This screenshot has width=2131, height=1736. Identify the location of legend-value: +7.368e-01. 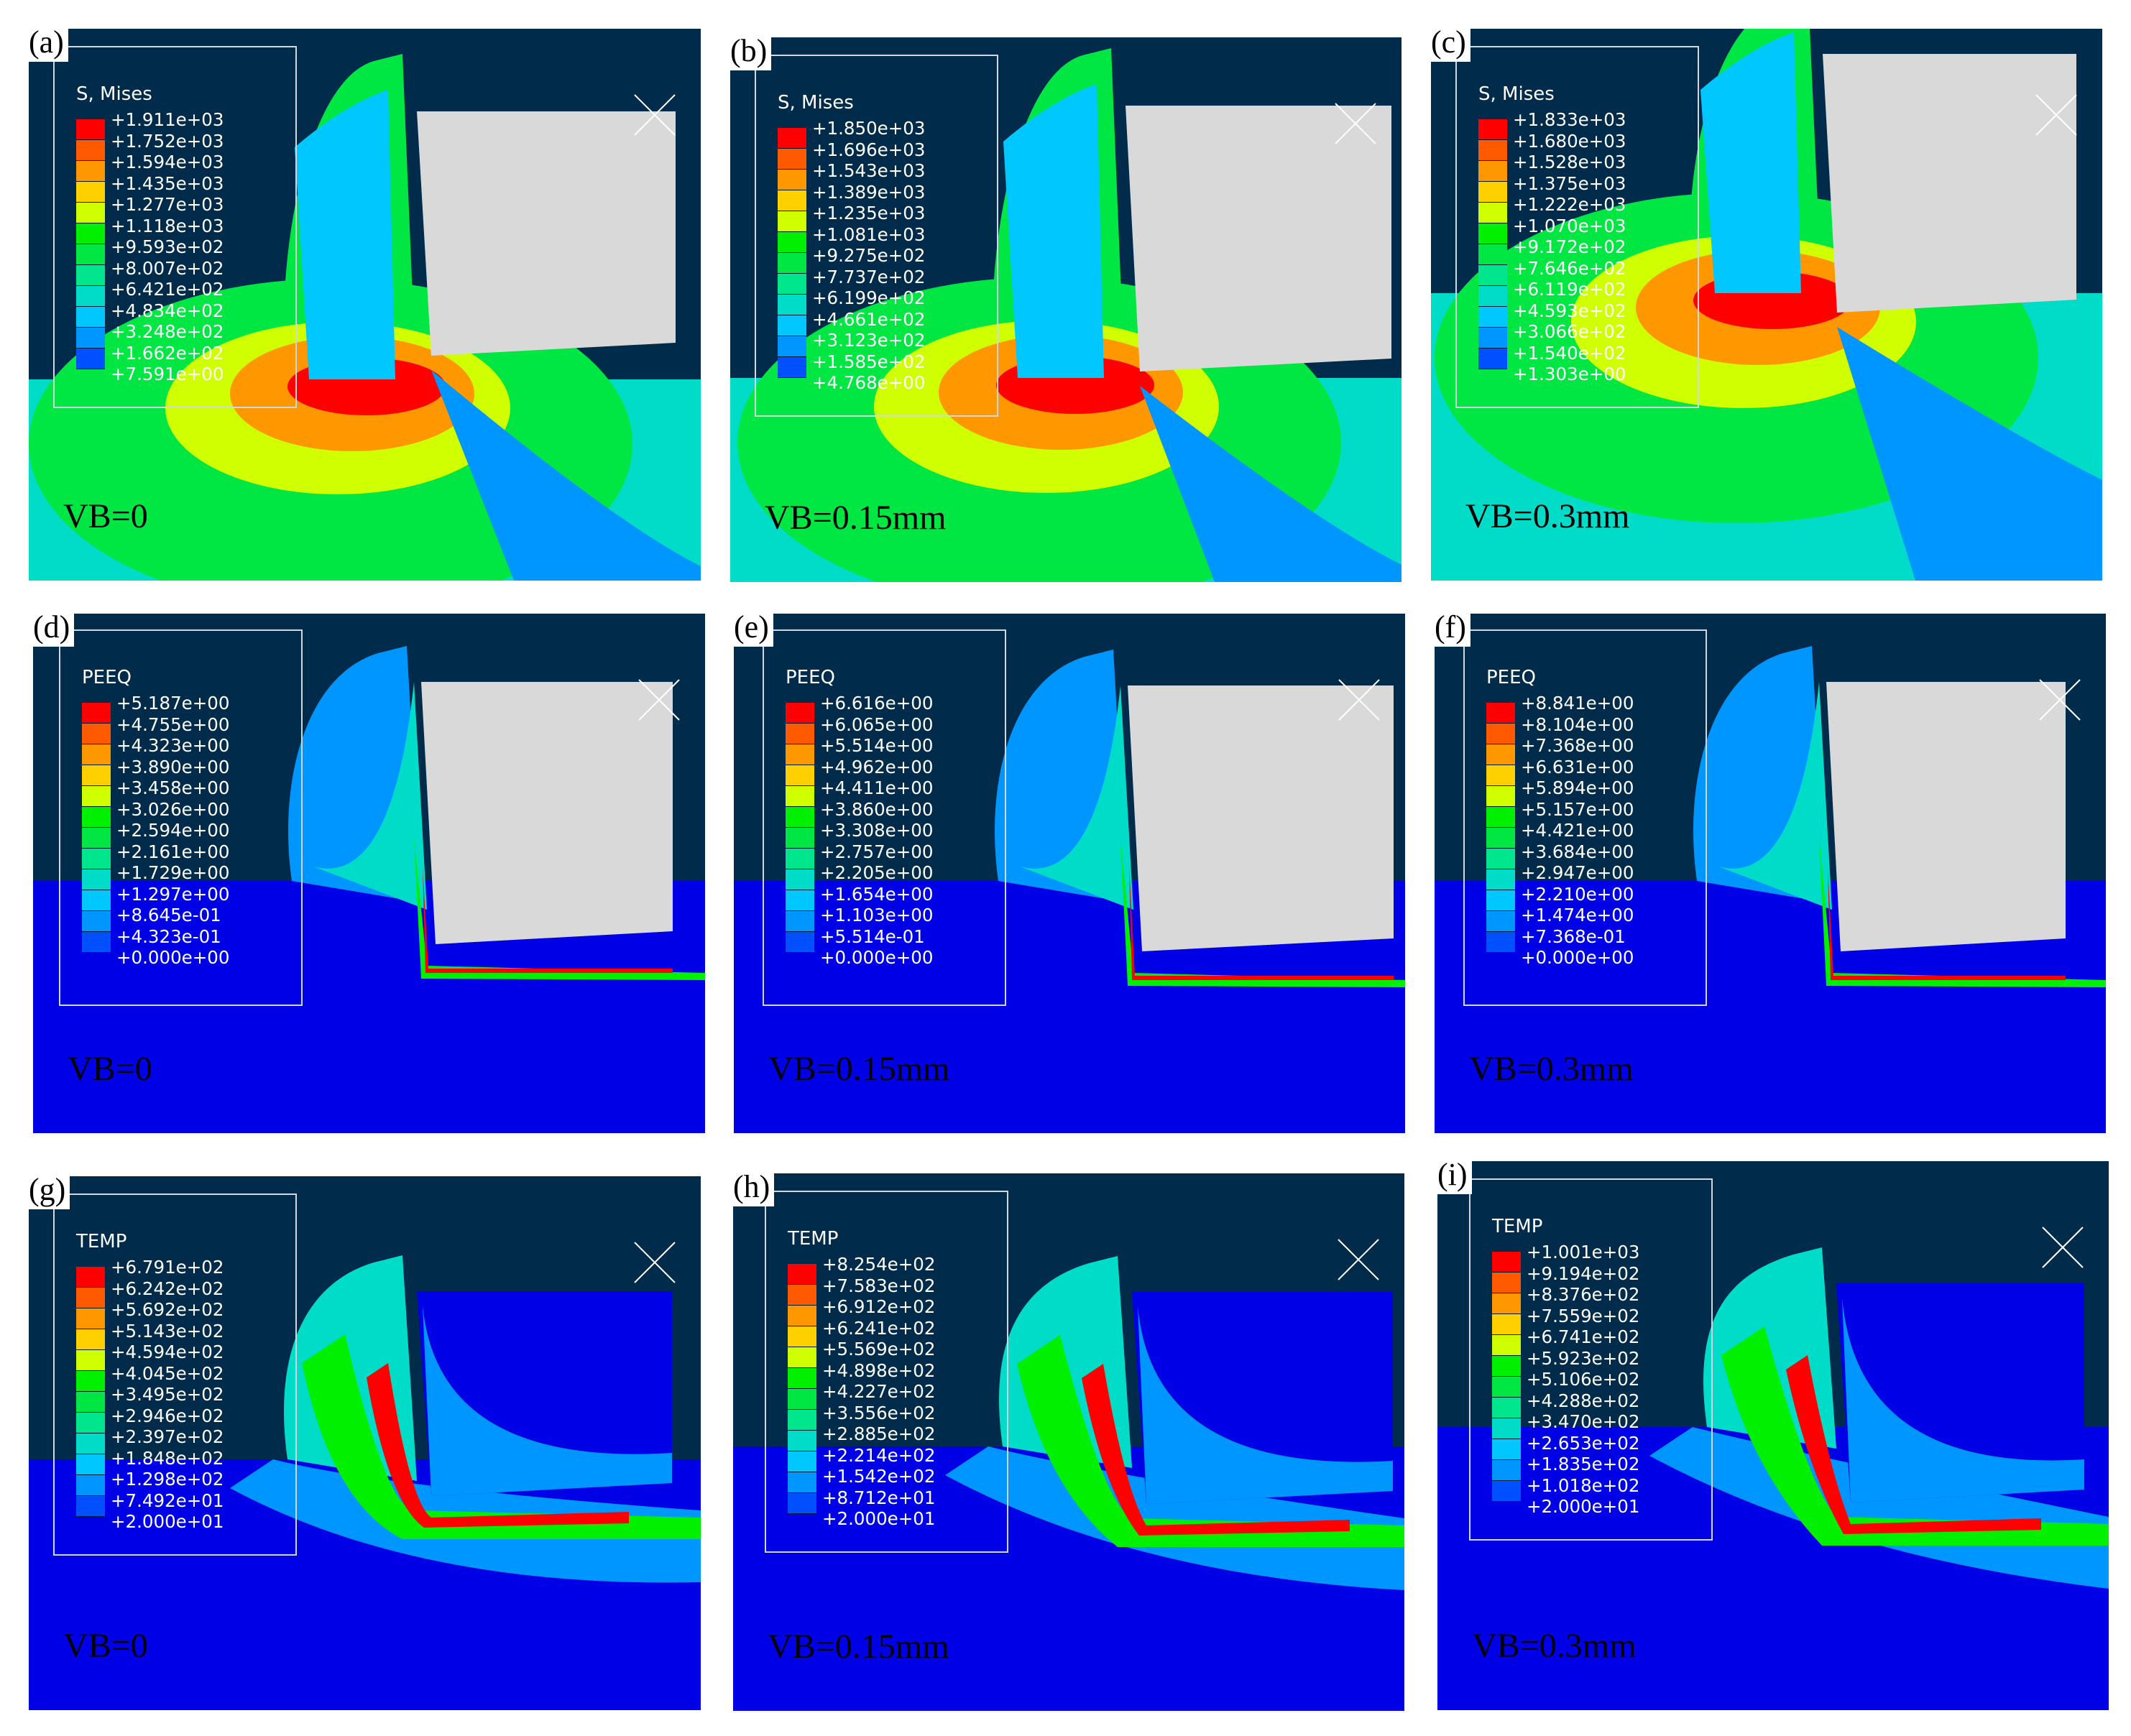
(1573, 936).